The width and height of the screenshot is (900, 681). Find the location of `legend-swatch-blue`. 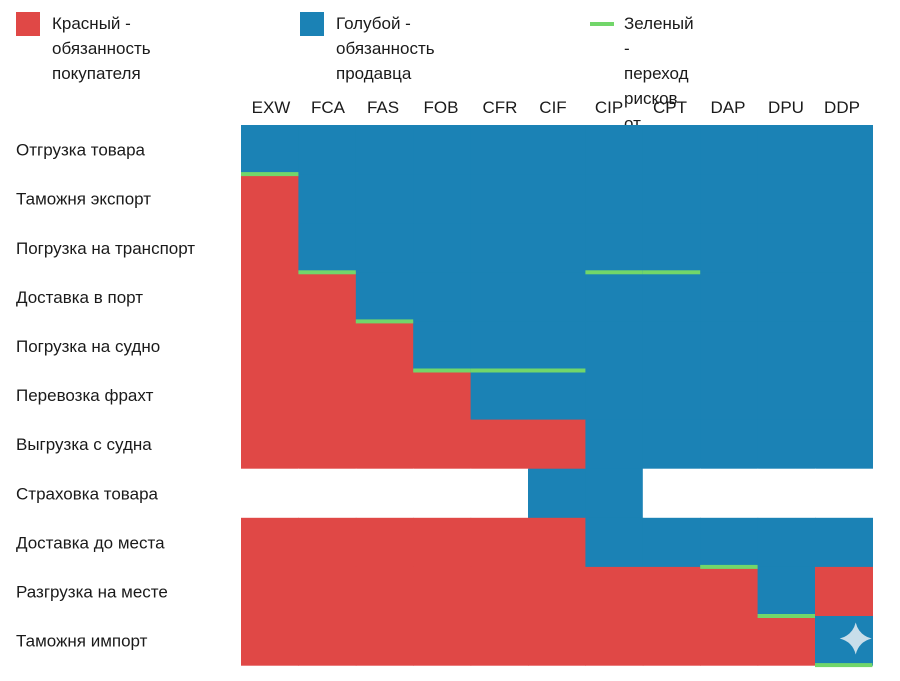

legend-swatch-blue is located at coordinates (312, 24).